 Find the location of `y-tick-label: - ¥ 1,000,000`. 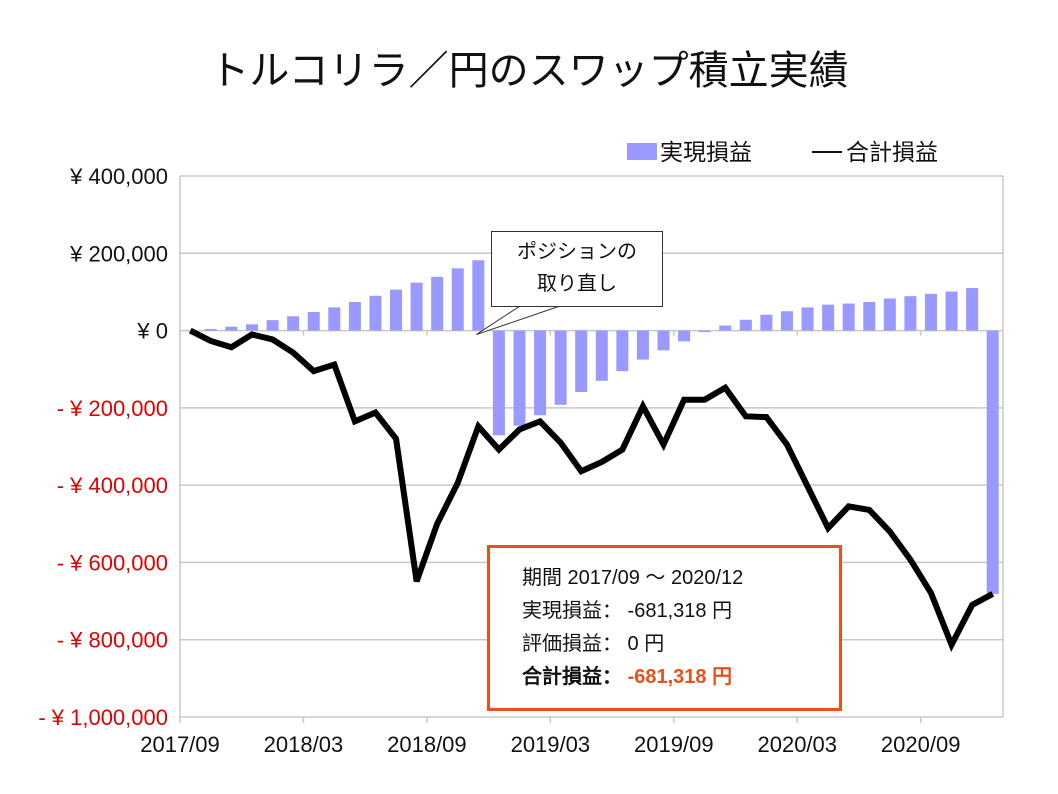

y-tick-label: - ¥ 1,000,000 is located at coordinates (103, 717).